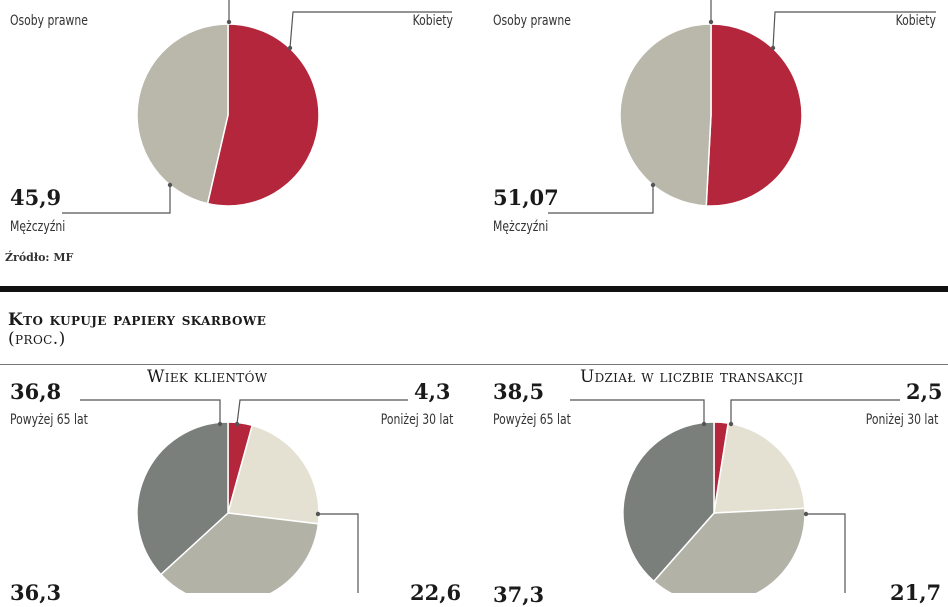 The height and width of the screenshot is (607, 948). I want to click on value-powyzej-65: 38,5, so click(519, 391).